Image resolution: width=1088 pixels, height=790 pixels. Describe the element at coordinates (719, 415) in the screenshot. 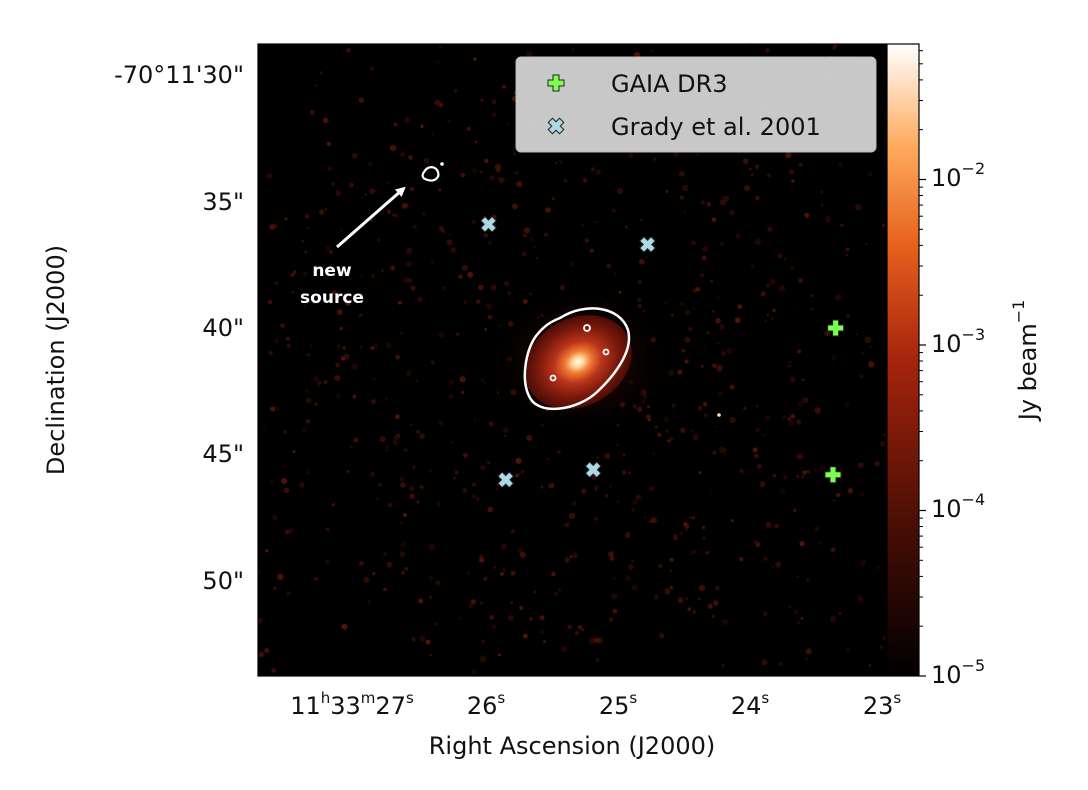

I see `faint-source-dot` at that location.